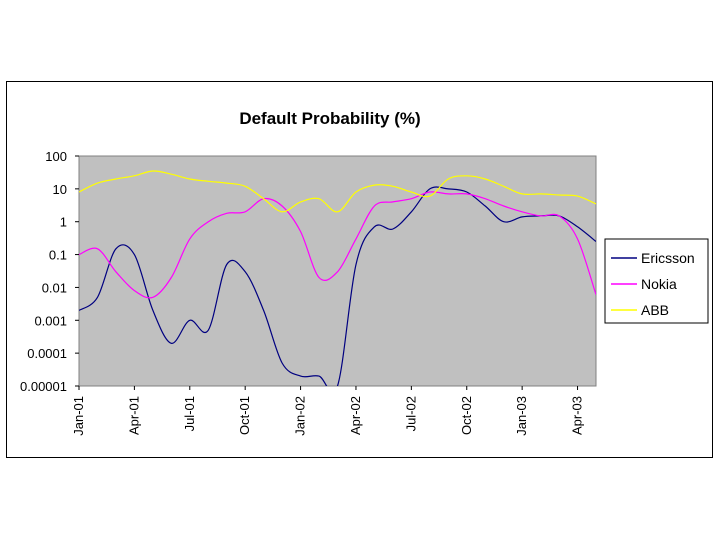 The height and width of the screenshot is (540, 720). Describe the element at coordinates (189, 413) in the screenshot. I see `x-tick-label: Jul-01` at that location.